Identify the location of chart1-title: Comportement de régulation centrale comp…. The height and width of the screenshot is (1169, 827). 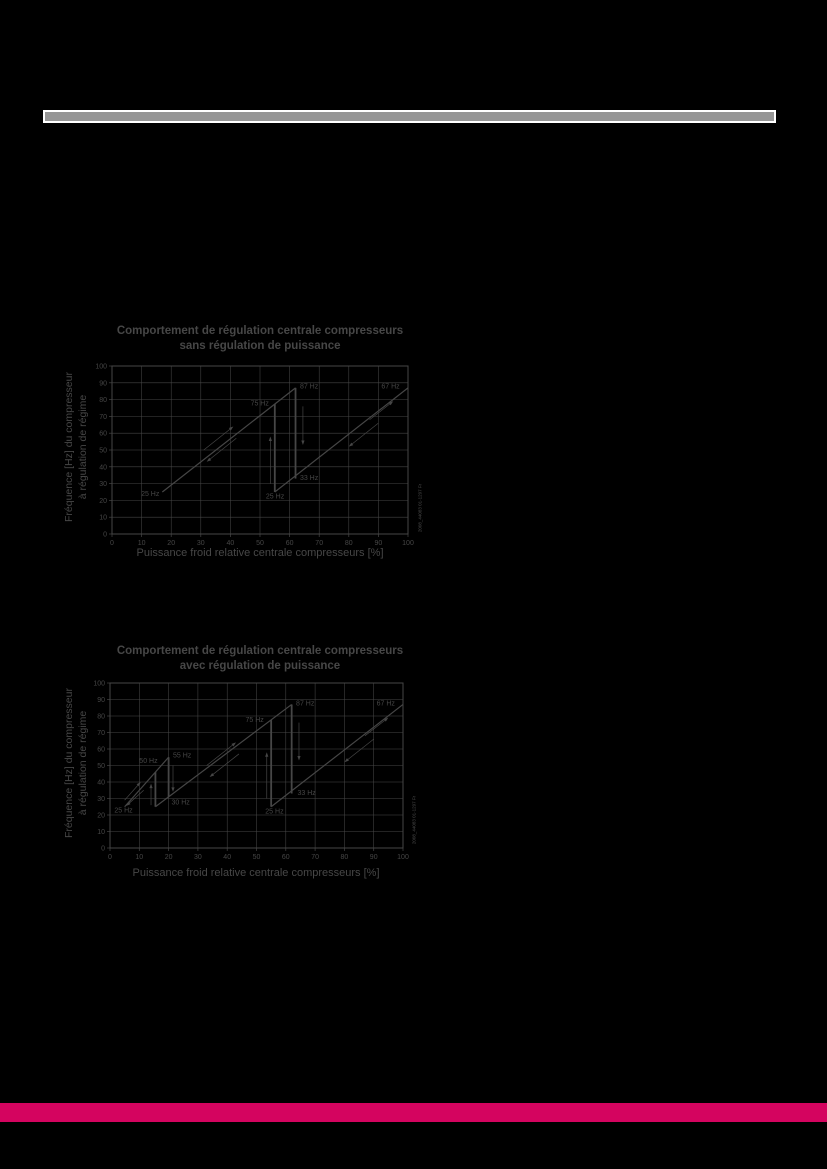
(260, 339).